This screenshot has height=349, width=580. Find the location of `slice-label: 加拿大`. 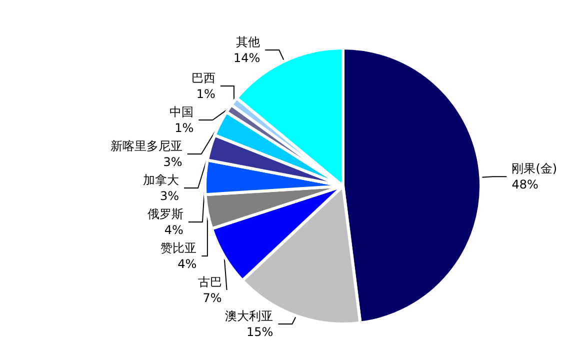

slice-label: 加拿大 is located at coordinates (161, 180).